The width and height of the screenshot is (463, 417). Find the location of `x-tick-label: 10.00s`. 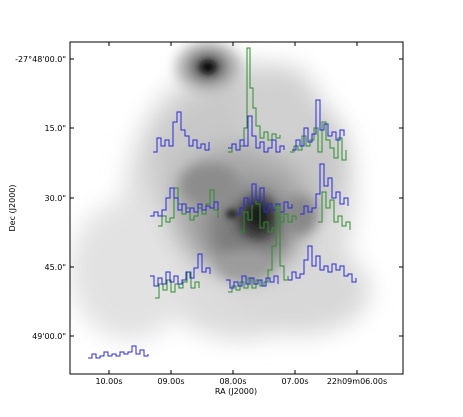

x-tick-label: 10.00s is located at coordinates (108, 381).